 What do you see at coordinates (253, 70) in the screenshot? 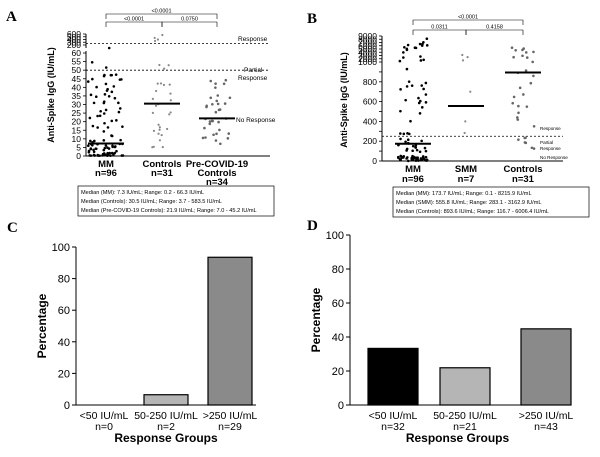
I see `zone-label: Partial` at bounding box center [253, 70].